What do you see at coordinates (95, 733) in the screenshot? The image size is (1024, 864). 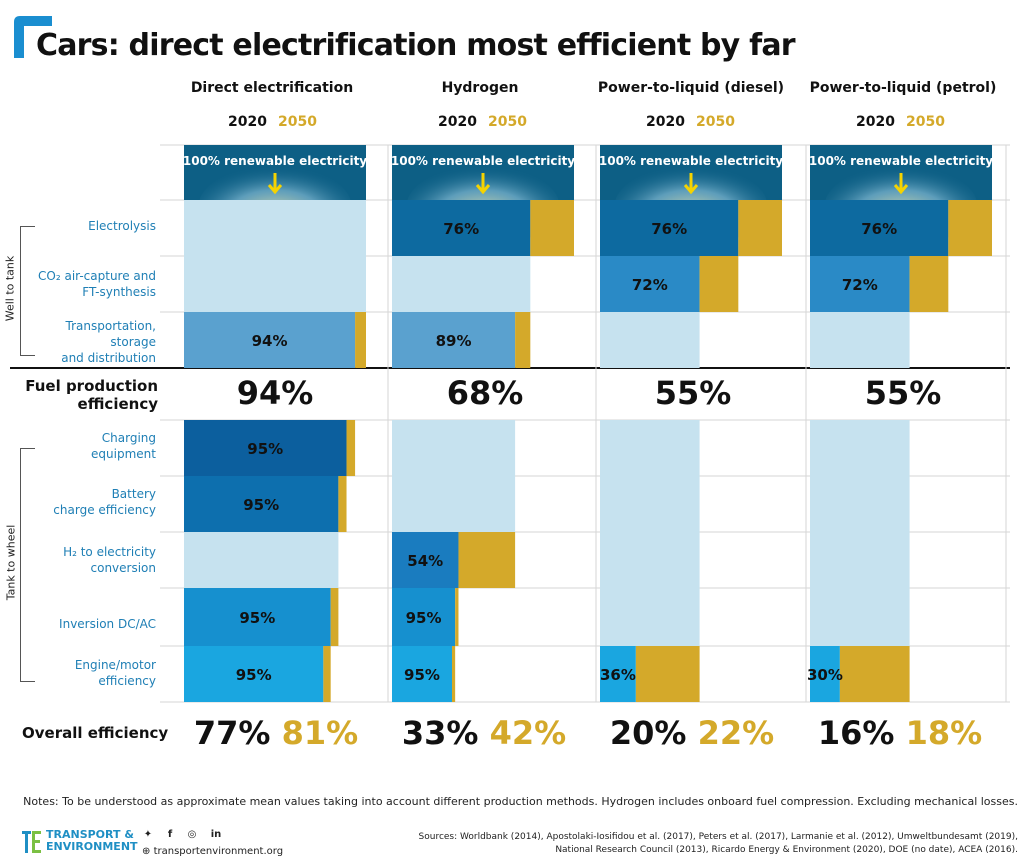 I see `overall-efficiency-label: Overall efficiency` at bounding box center [95, 733].